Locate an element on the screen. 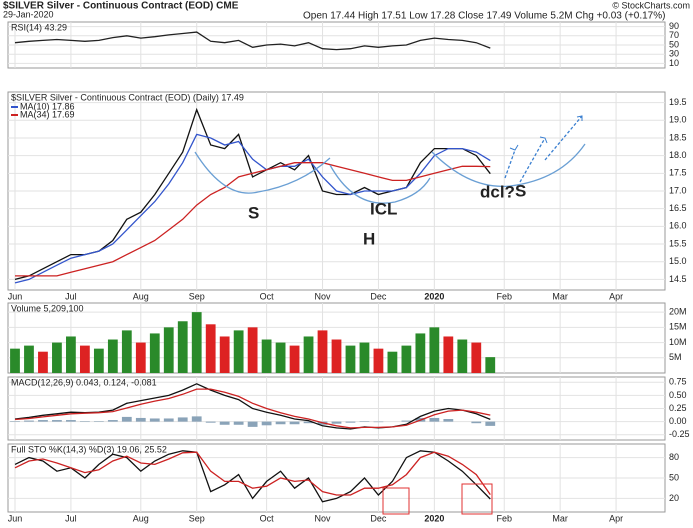  x-tick-label: Jun is located at coordinates (15, 518).